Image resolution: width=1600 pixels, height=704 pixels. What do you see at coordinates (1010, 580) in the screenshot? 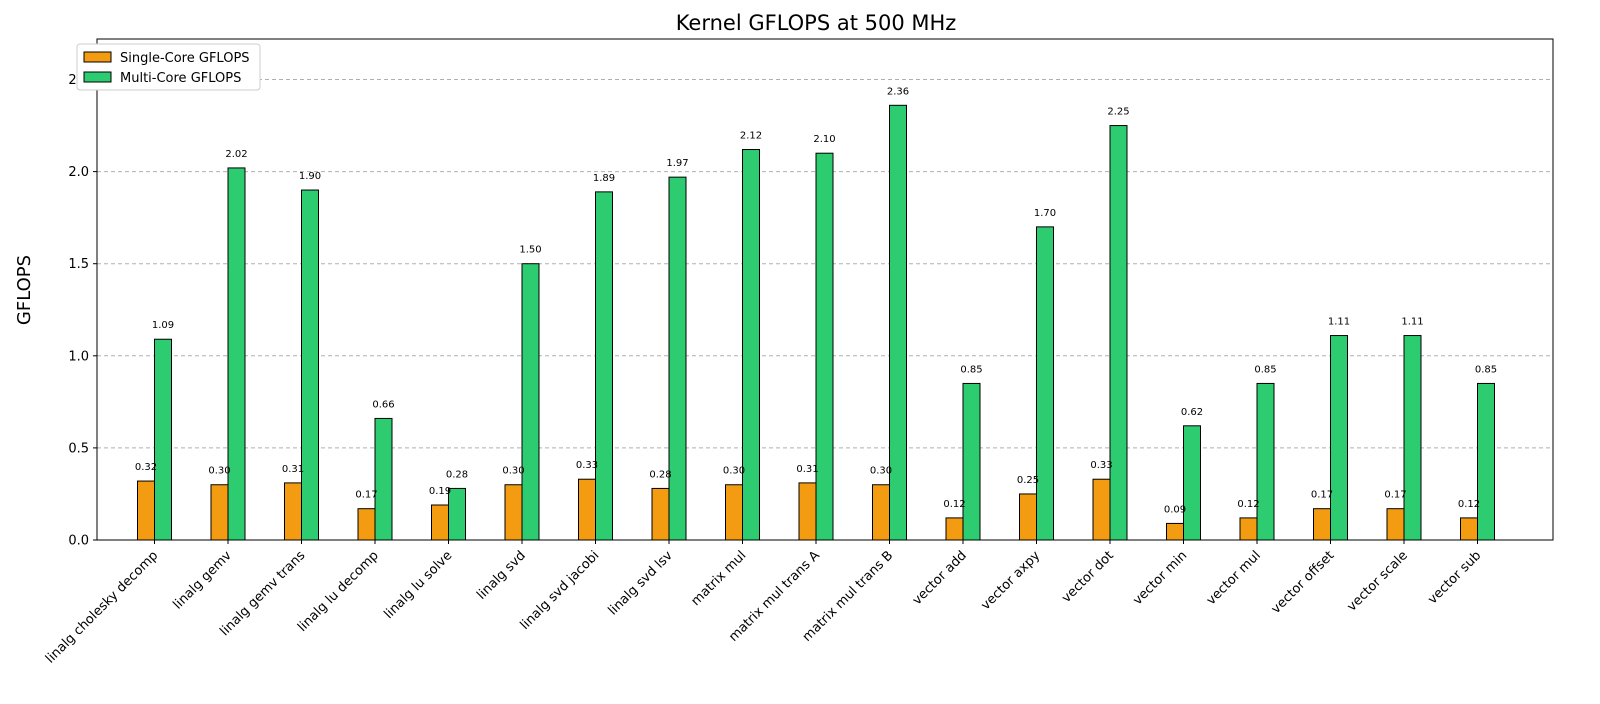
I see `x-tick-label: vector axpy` at bounding box center [1010, 580].